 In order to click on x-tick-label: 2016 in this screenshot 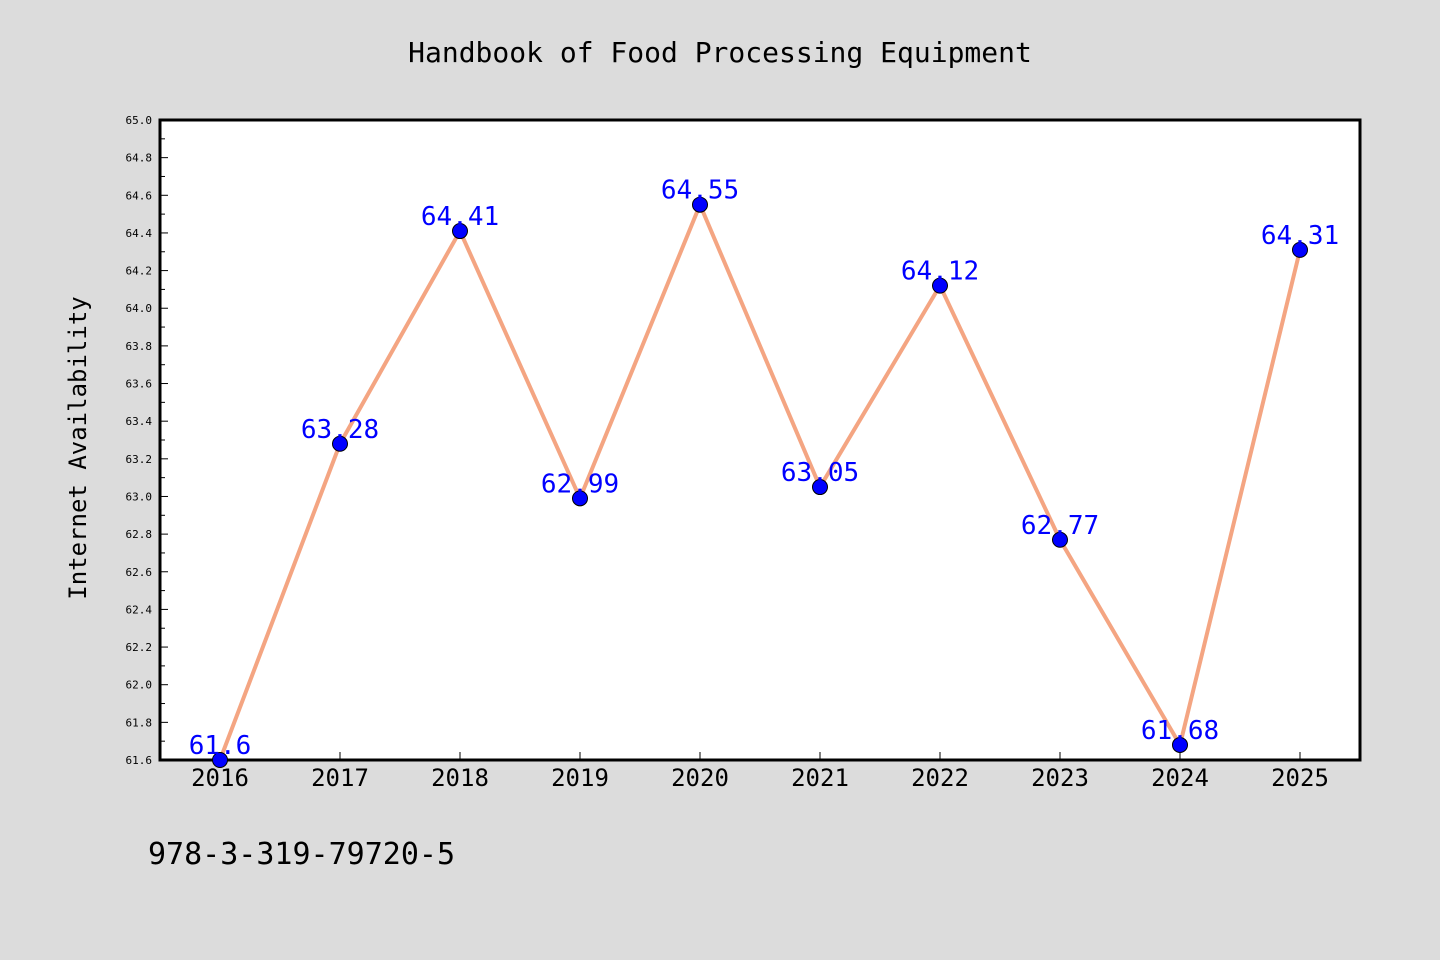, I will do `click(220, 778)`.